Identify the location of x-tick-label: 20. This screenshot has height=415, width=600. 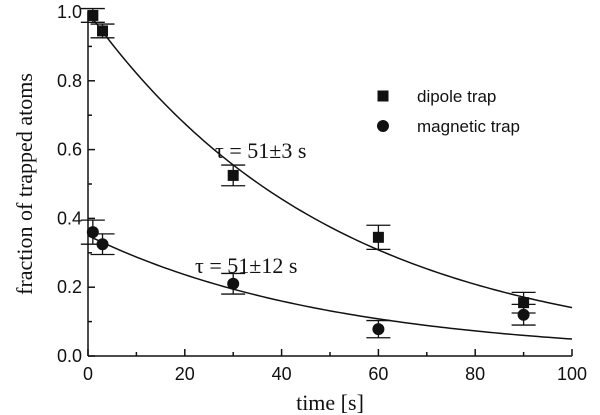
(185, 374).